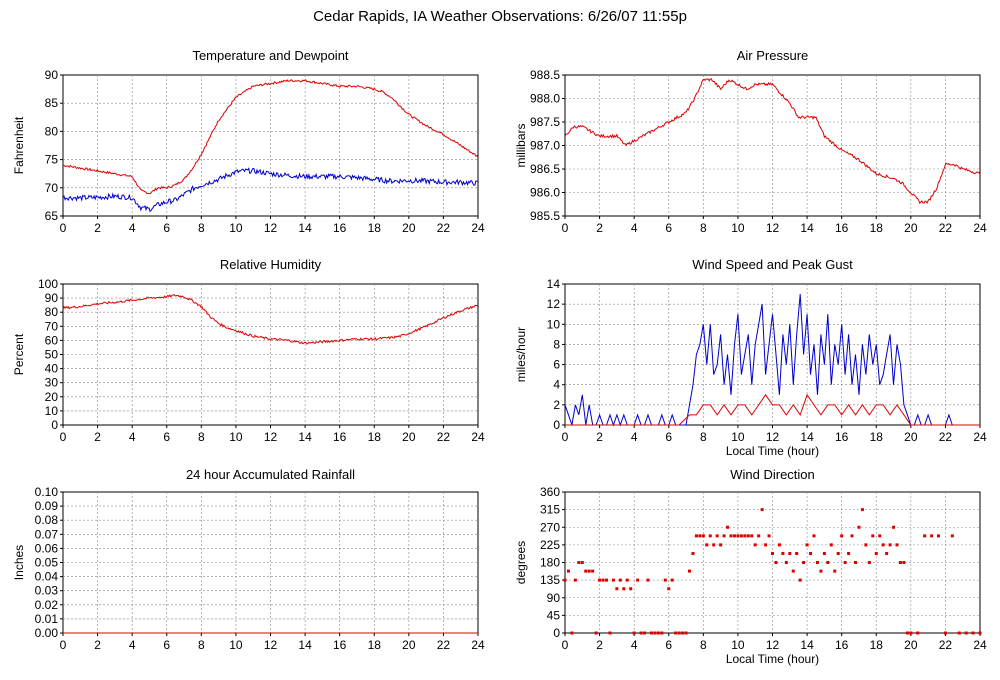  Describe the element at coordinates (772, 474) in the screenshot. I see `chart-title: Wind Direction` at that location.